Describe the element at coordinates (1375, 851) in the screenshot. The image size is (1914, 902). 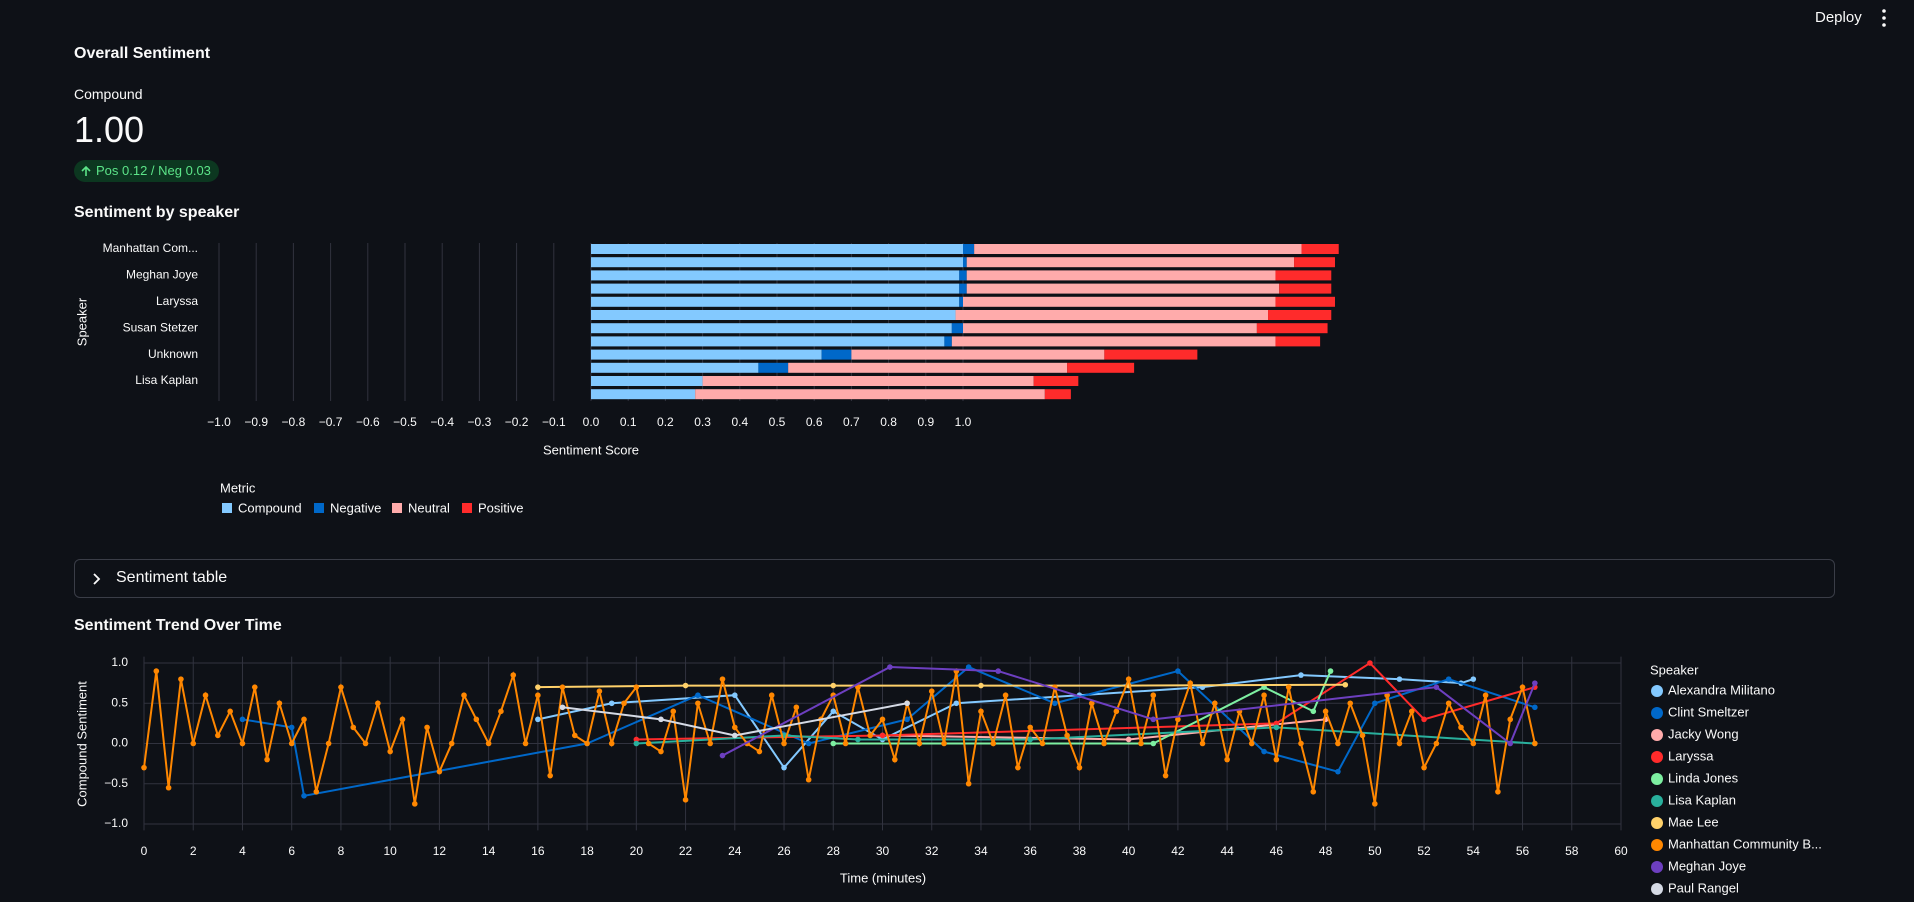
I see `x-tick-label: 50` at that location.